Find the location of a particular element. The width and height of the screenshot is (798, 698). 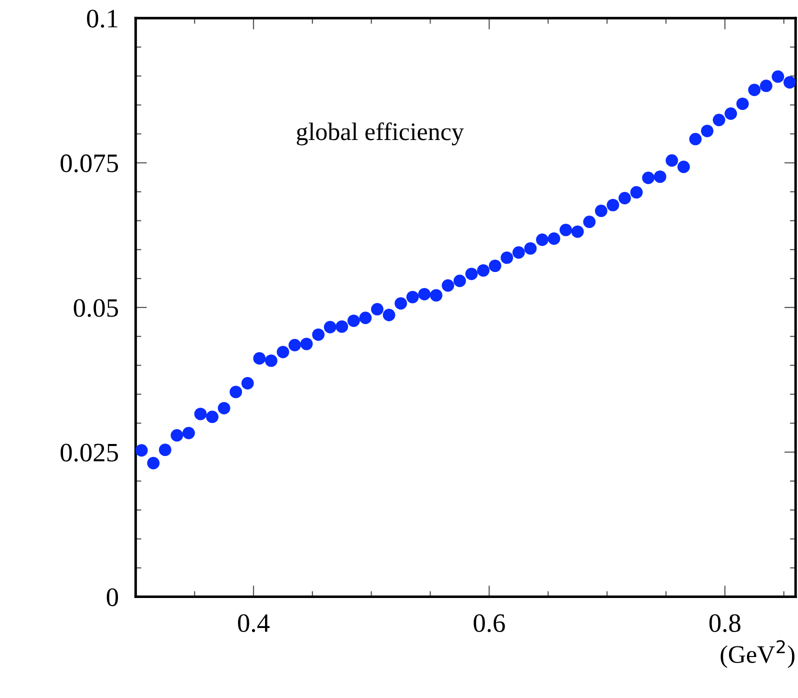

y-tick-label: 0.1 is located at coordinates (102, 19).